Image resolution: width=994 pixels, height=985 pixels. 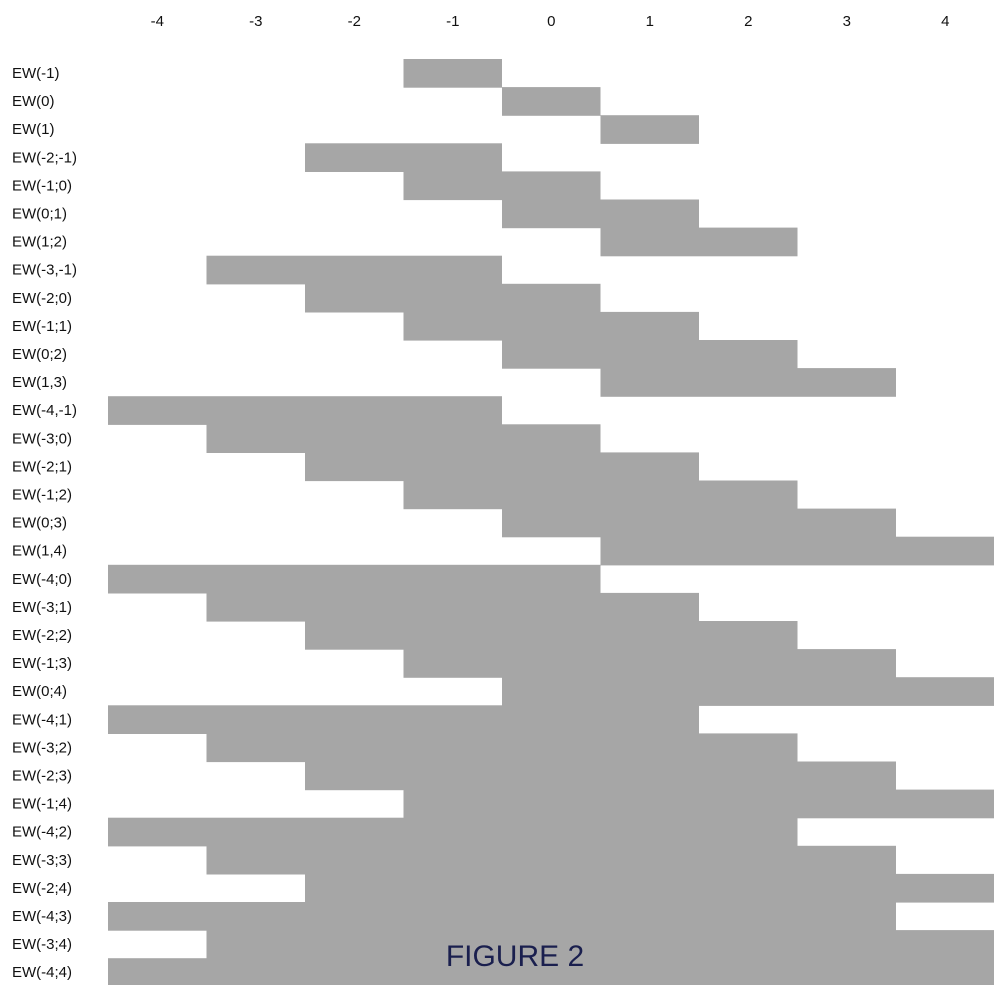 What do you see at coordinates (452, 21) in the screenshot?
I see `x-tick-label: -1` at bounding box center [452, 21].